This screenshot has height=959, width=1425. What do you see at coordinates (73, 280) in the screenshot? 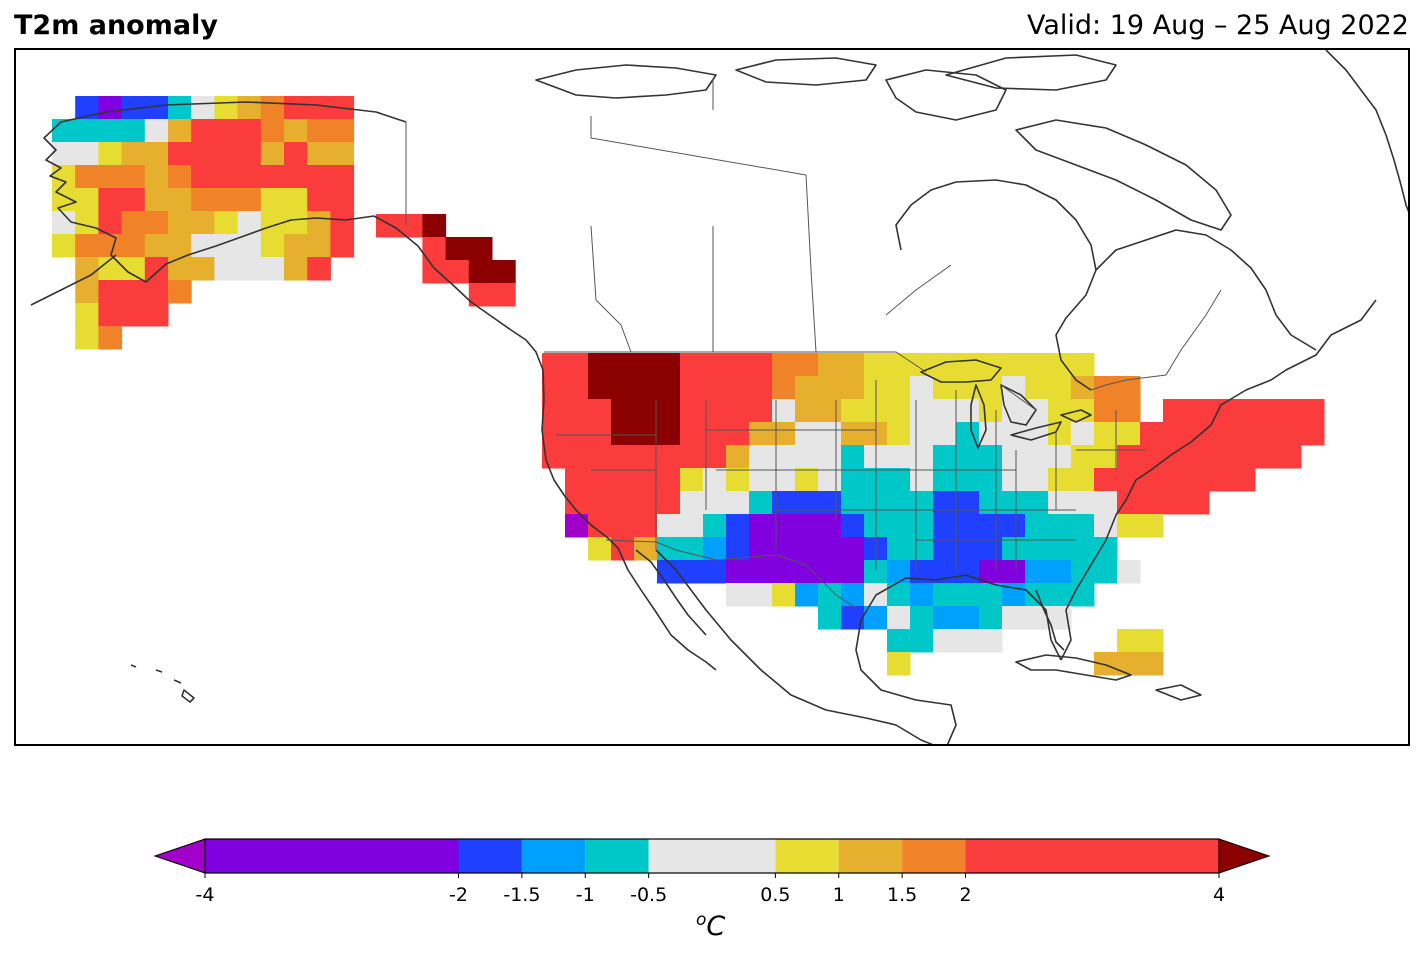
I see `aleutian-coastline` at bounding box center [73, 280].